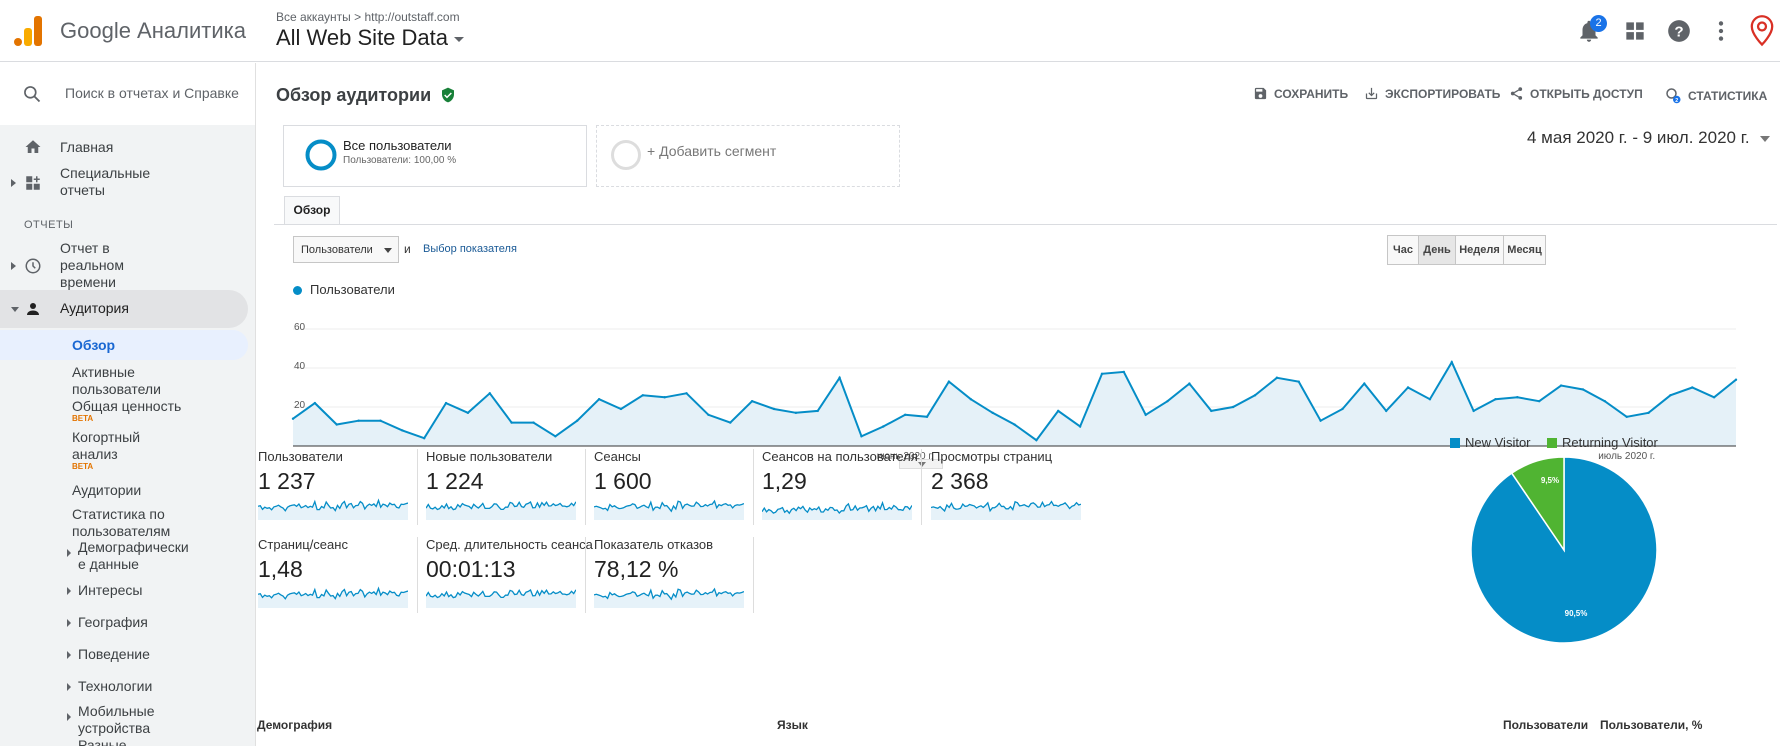 The width and height of the screenshot is (1780, 746). What do you see at coordinates (1762, 31) in the screenshot?
I see `location-pin-icon` at bounding box center [1762, 31].